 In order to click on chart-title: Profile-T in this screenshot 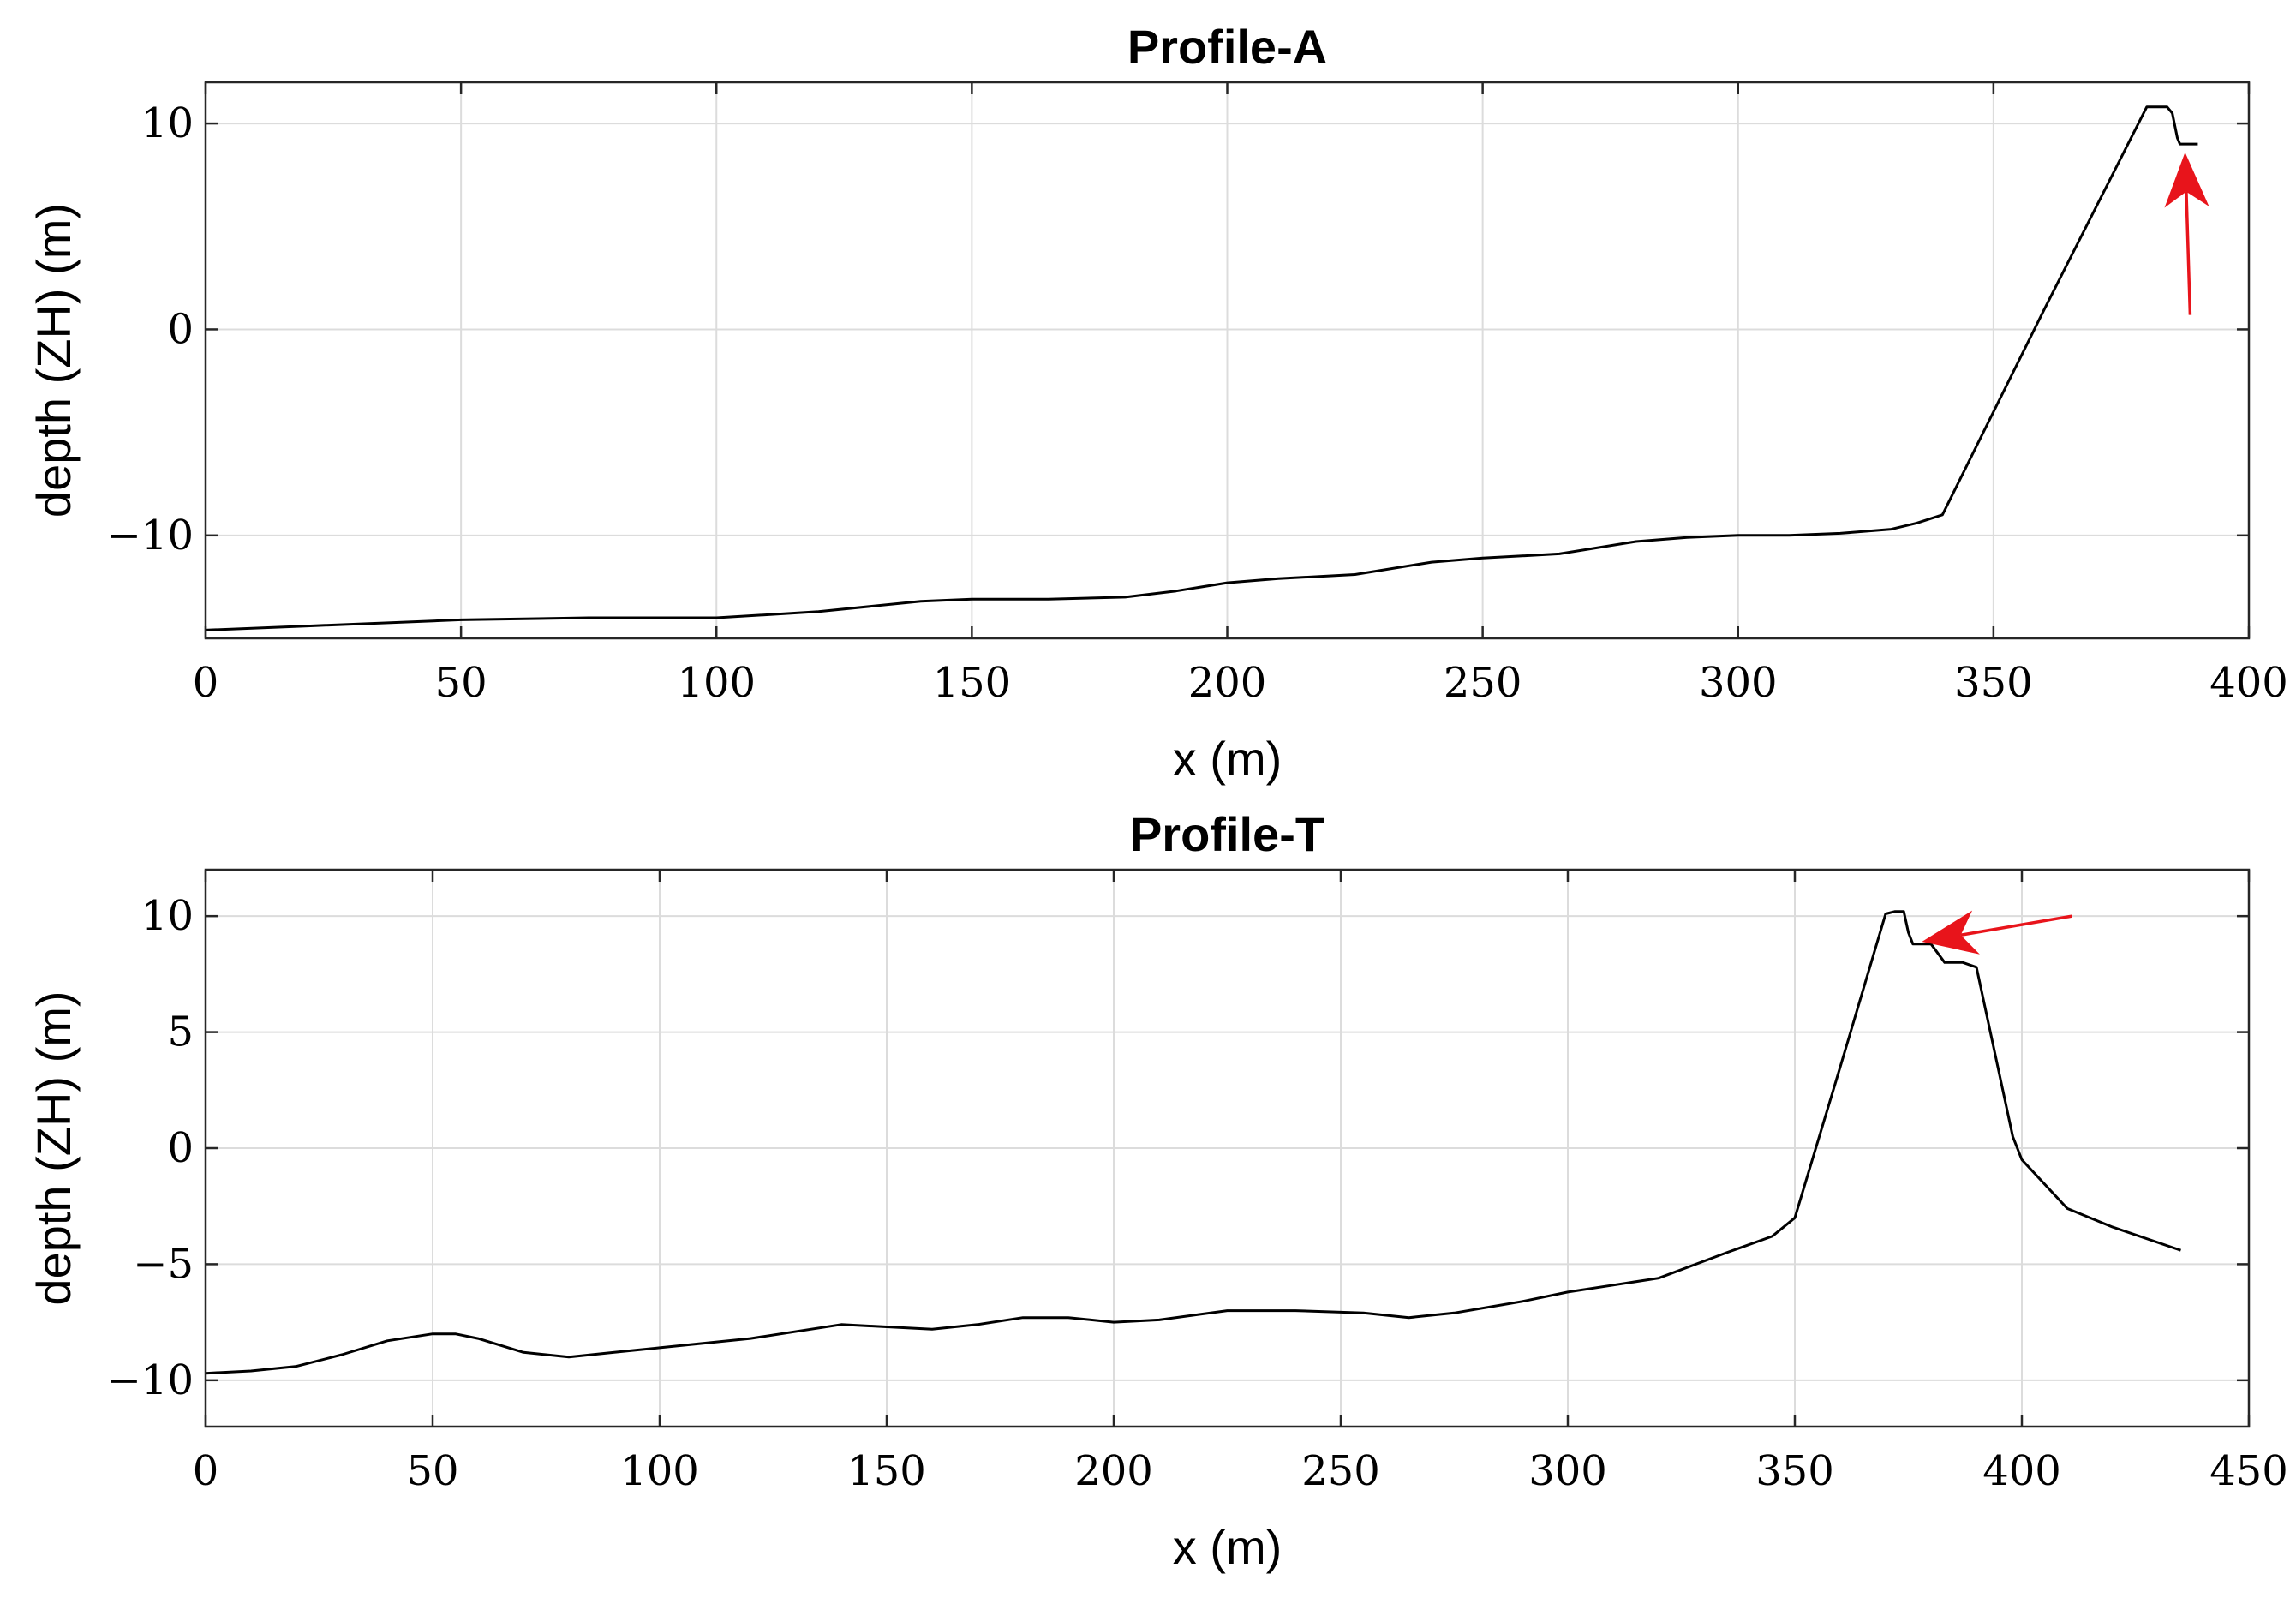, I will do `click(1227, 834)`.